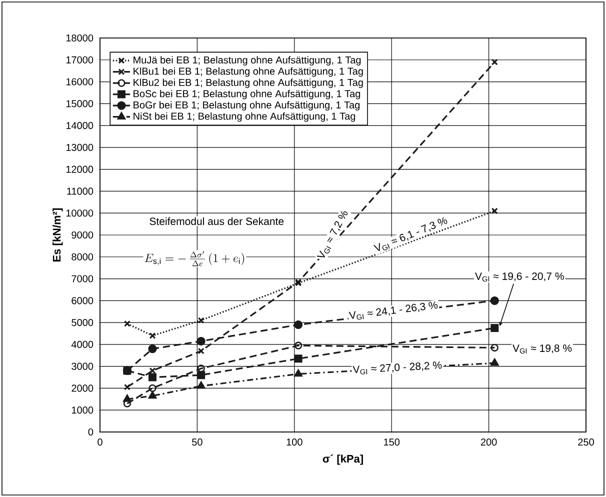 Image resolution: width=606 pixels, height=497 pixels. What do you see at coordinates (245, 117) in the screenshot?
I see `legend-label: NiSt bei EB 1; Belastung ohne Aufsättigung, 1 Tag` at bounding box center [245, 117].